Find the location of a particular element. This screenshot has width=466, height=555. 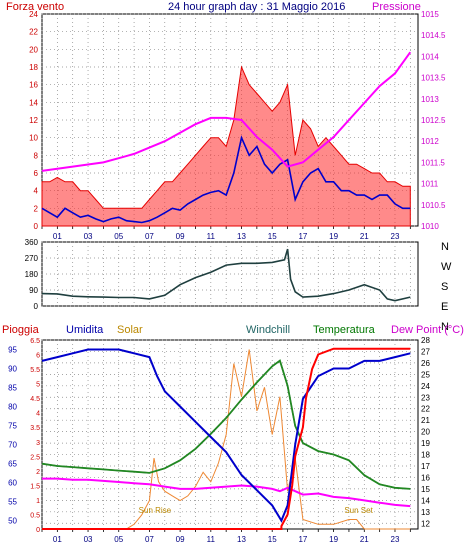

y-right-tick: 1013.5 is located at coordinates (433, 78).